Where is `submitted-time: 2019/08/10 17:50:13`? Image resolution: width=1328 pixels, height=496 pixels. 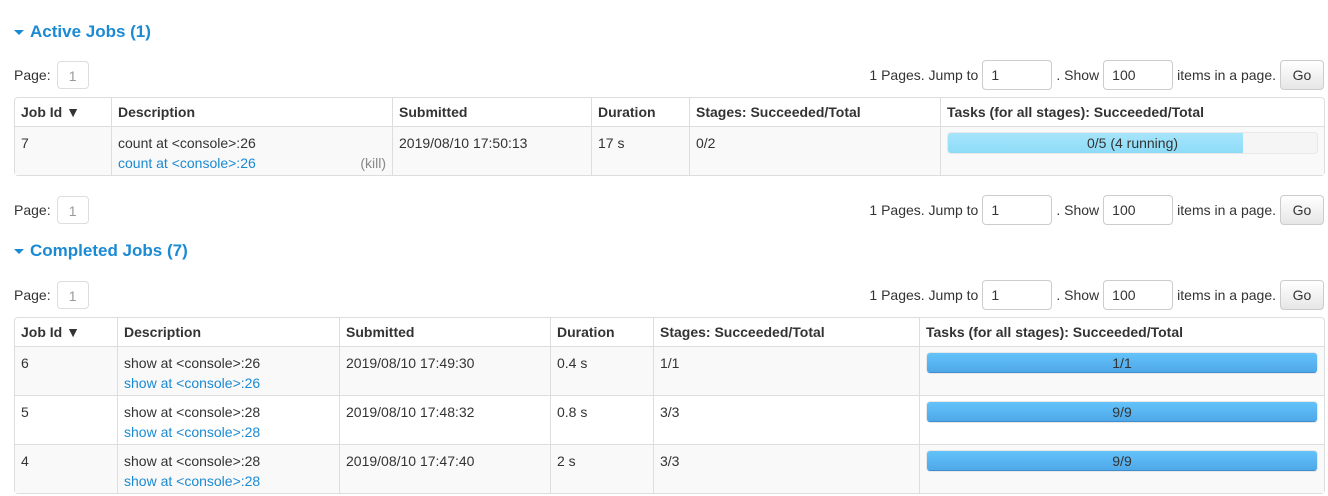
submitted-time: 2019/08/10 17:50:13 is located at coordinates (491, 151).